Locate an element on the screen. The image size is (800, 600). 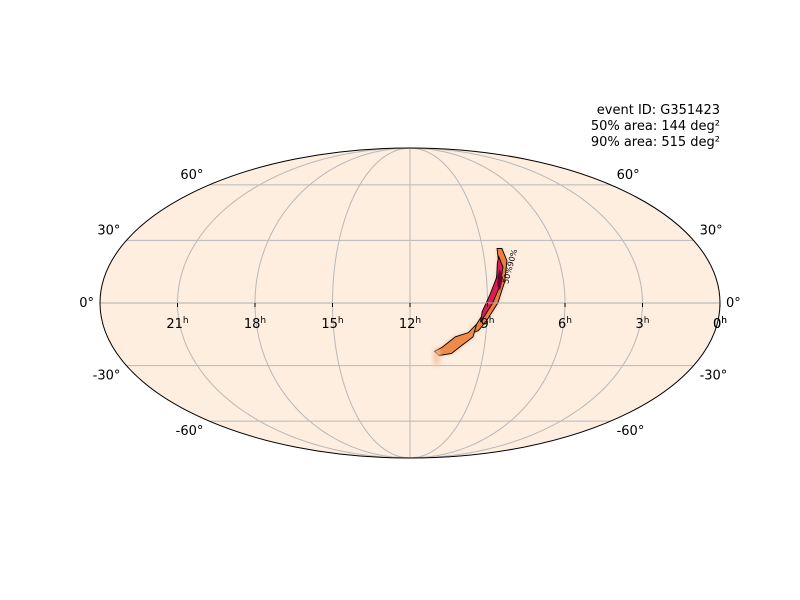
dec-label-right: -60° is located at coordinates (631, 431).